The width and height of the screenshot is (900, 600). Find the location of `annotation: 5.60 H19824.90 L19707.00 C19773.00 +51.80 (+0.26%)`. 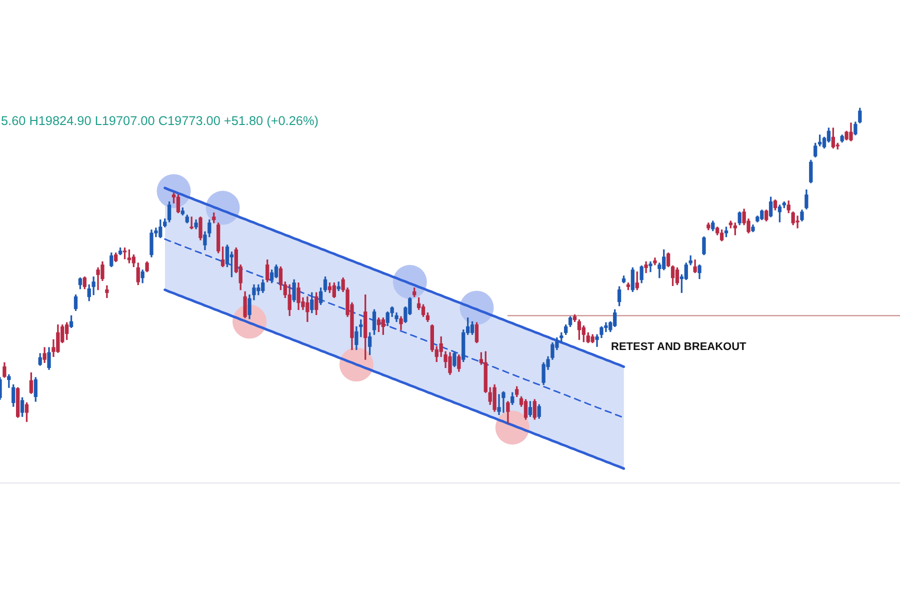

annotation: 5.60 H19824.90 L19707.00 C19773.00 +51.80 (+0.26%) is located at coordinates (159, 121).